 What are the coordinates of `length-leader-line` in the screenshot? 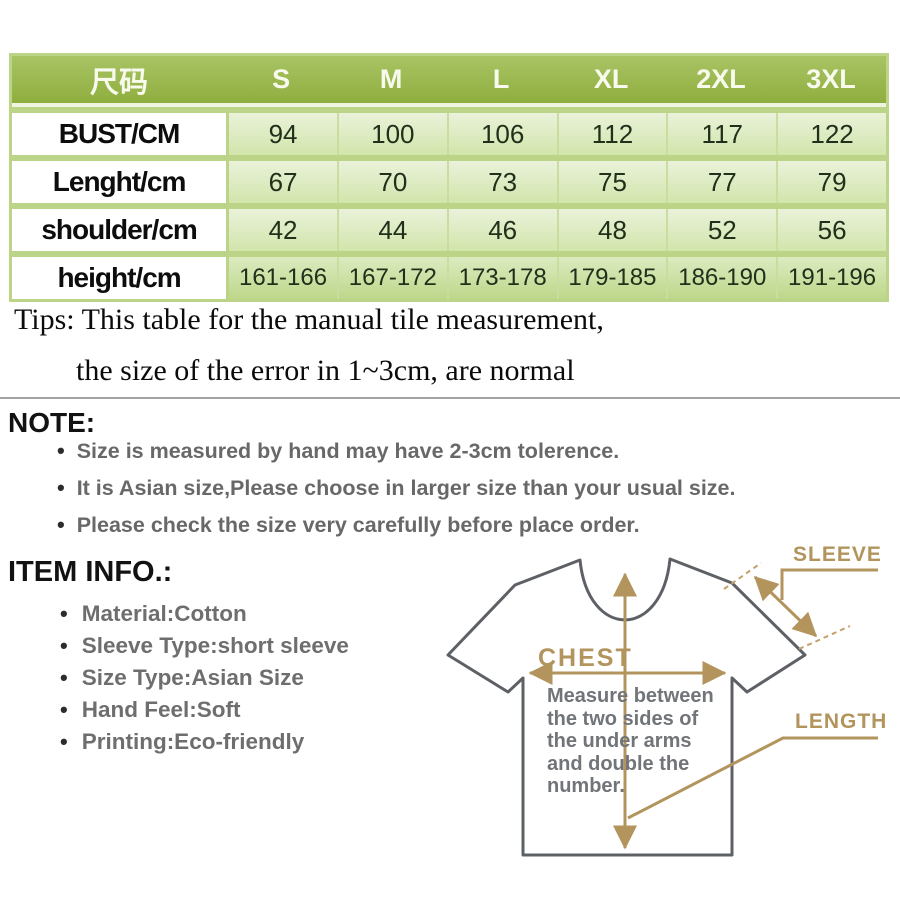 It's located at (752, 778).